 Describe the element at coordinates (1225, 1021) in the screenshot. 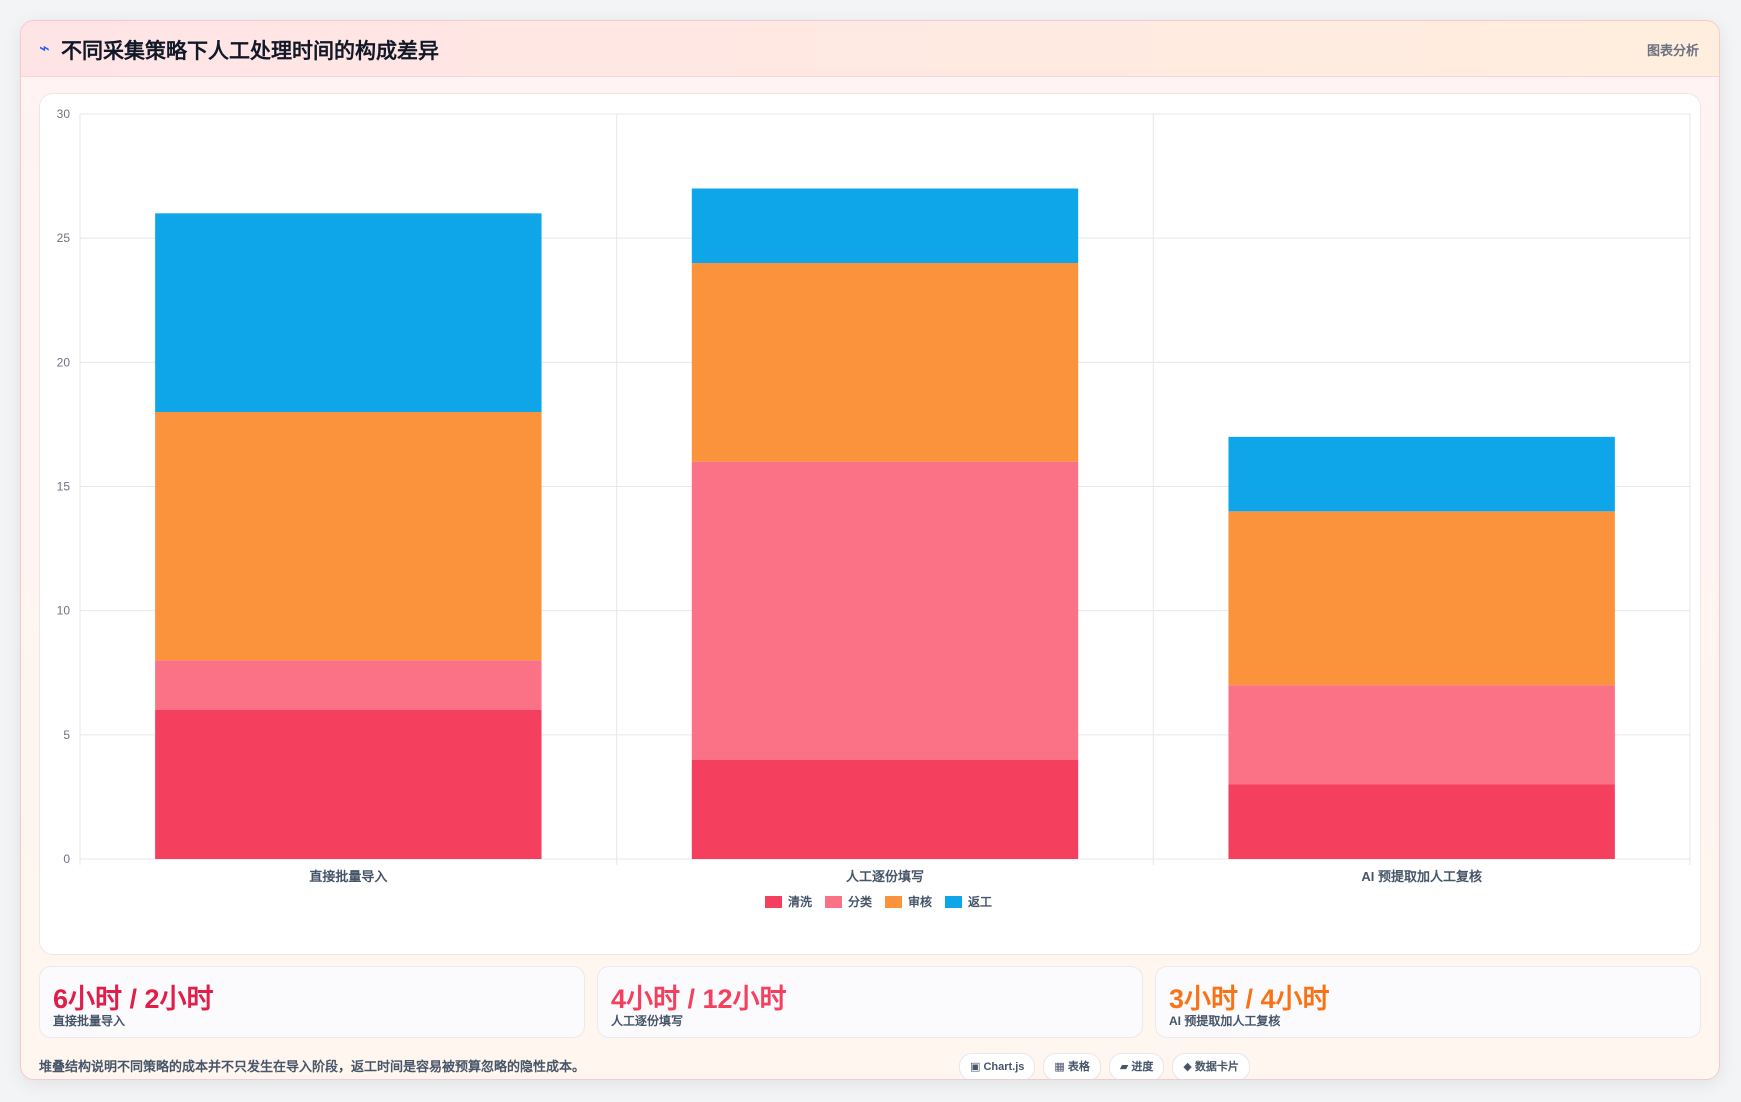

I see `stat-label: AI 预提取加人工复核` at that location.